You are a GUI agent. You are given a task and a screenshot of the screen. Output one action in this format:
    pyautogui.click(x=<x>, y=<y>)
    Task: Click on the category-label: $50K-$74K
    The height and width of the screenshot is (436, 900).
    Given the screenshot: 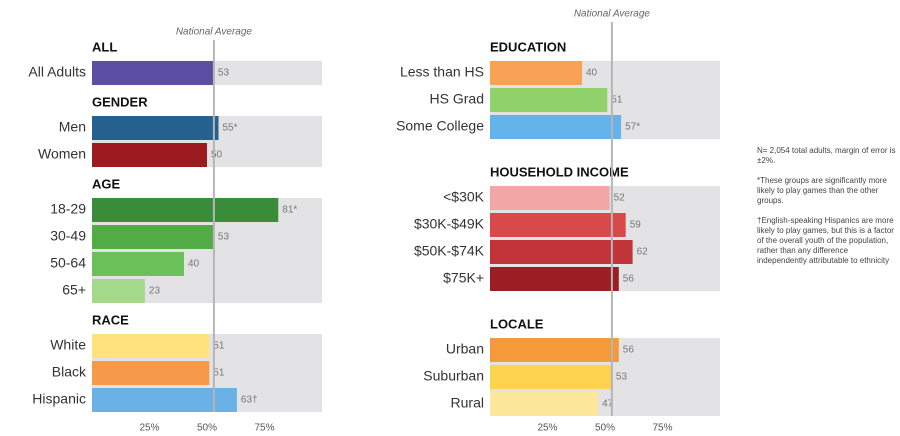 What is the action you would take?
    pyautogui.click(x=449, y=251)
    